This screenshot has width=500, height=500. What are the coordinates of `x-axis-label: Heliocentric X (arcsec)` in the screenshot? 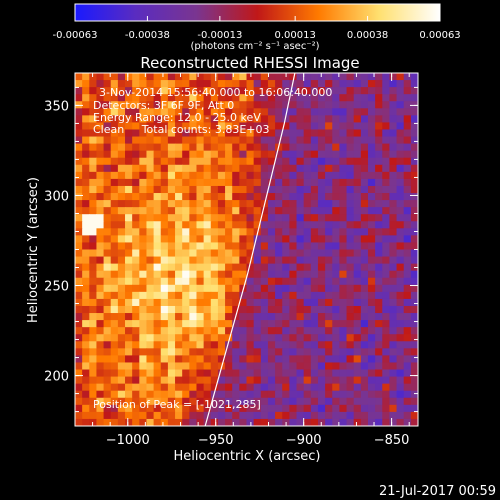 It's located at (247, 456).